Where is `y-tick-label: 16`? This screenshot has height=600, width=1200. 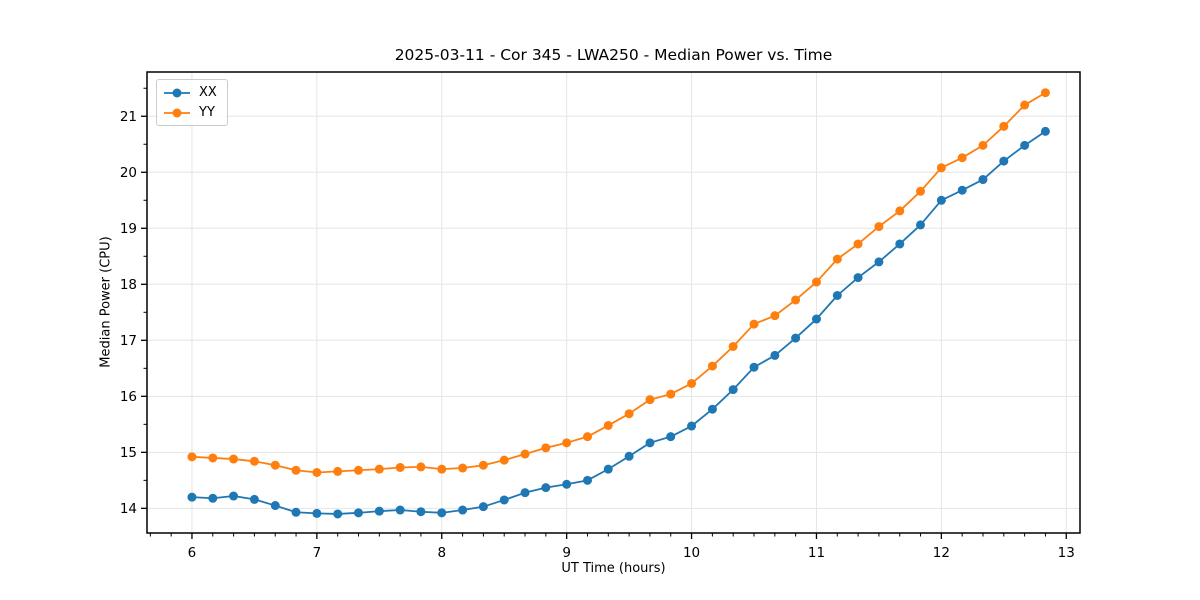
y-tick-label: 16 is located at coordinates (128, 397).